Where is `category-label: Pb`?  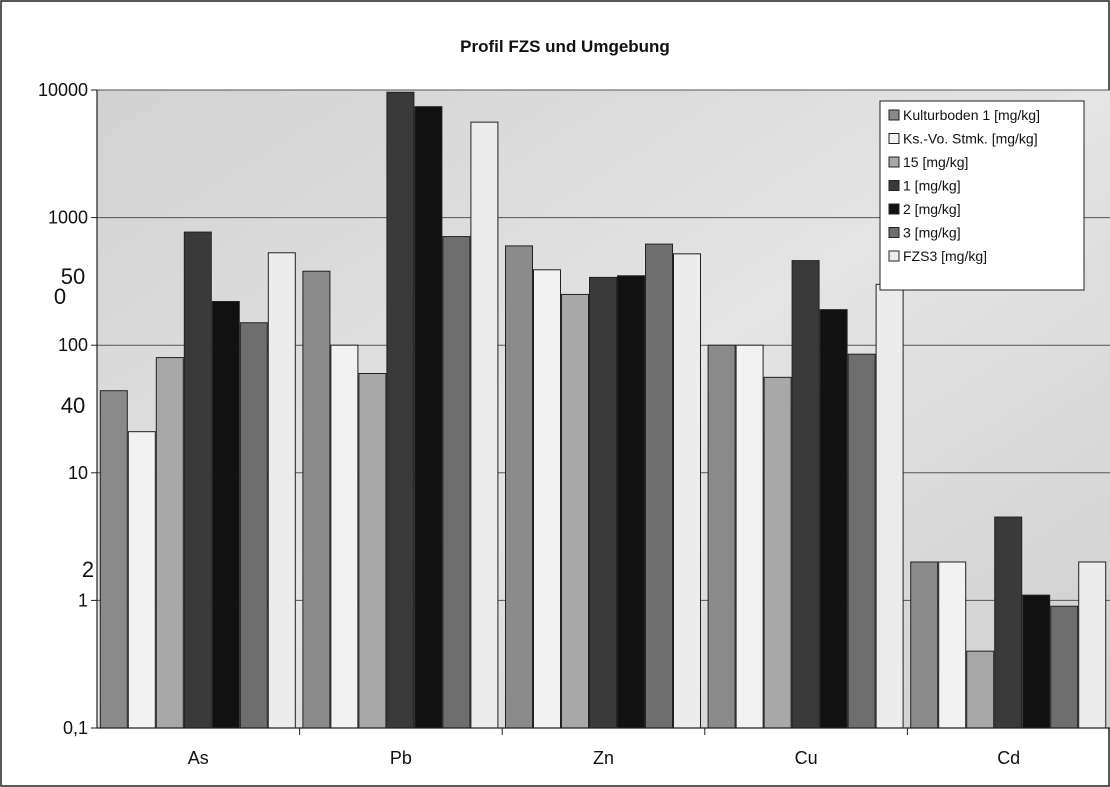
category-label: Pb is located at coordinates (401, 758).